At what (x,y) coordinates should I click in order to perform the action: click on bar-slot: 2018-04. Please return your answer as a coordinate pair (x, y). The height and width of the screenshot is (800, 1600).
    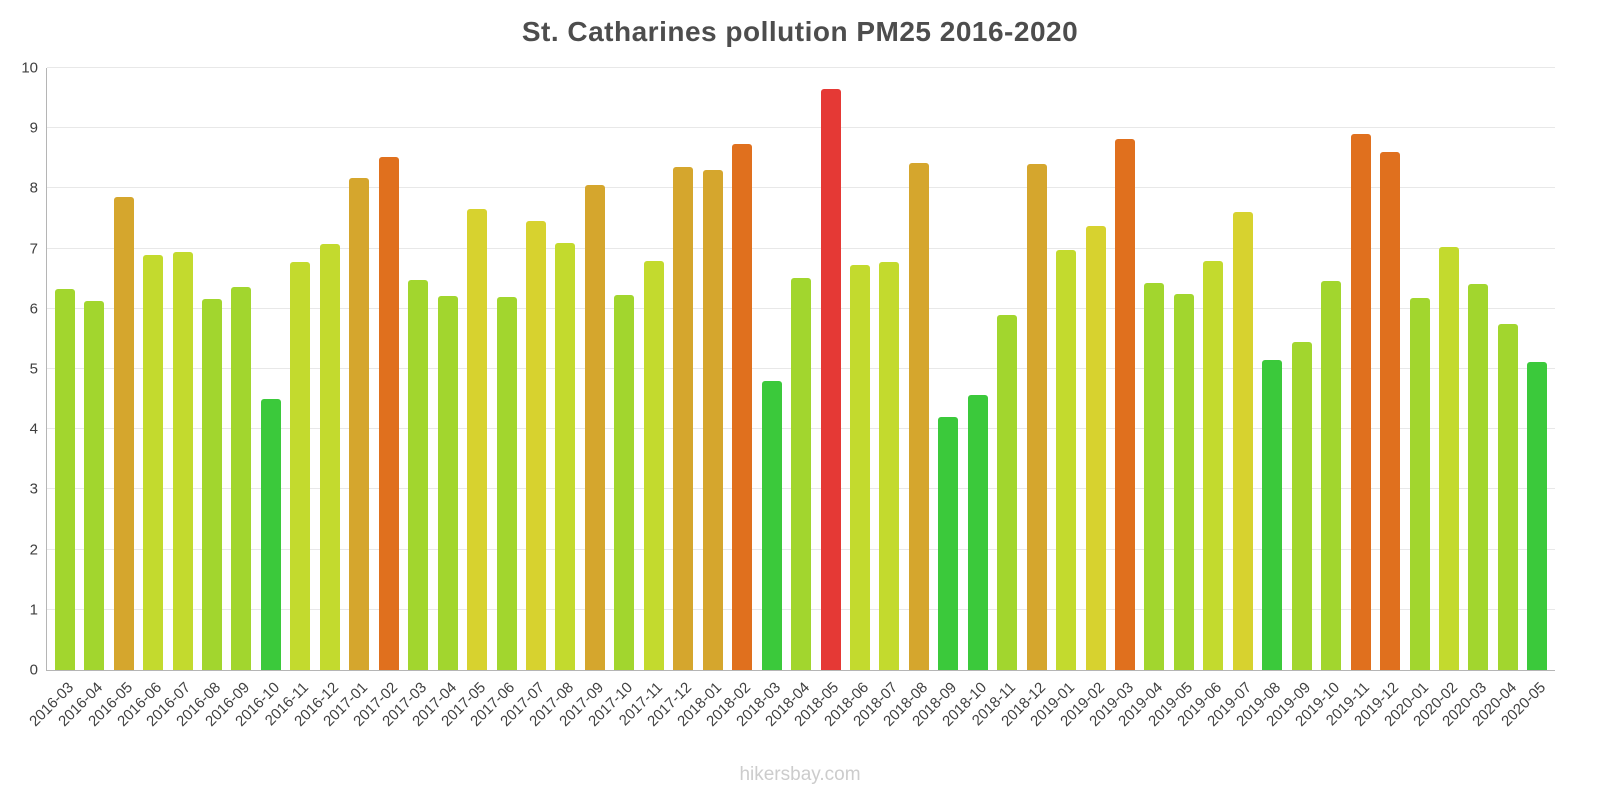
    Looking at the image, I should click on (788, 399).